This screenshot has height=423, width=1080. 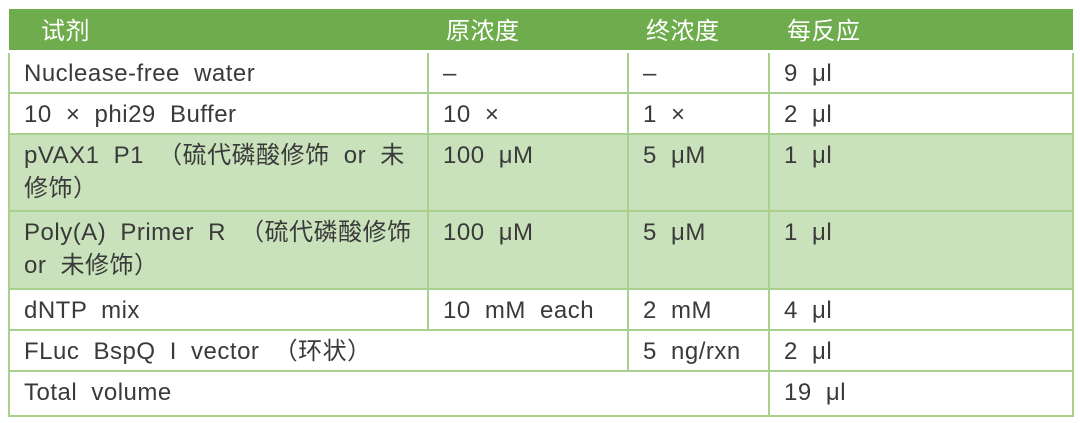 I want to click on table-row-dntp-mix: dNTP mix 10 mM each 2 mM 4 μl, so click(x=541, y=309).